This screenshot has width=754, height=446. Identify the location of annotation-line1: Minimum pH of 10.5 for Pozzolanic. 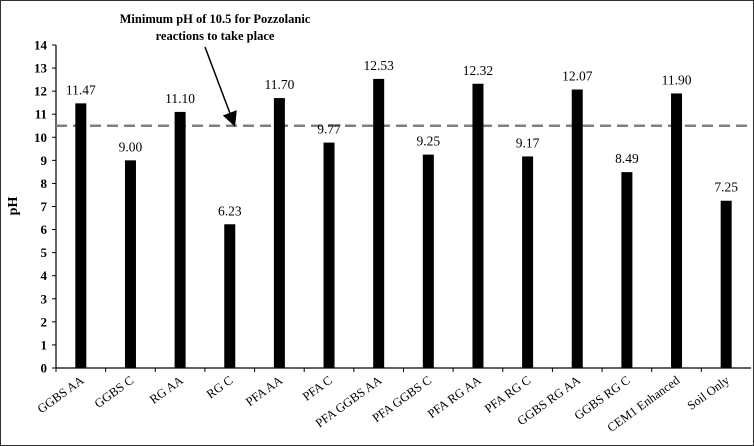
(215, 19).